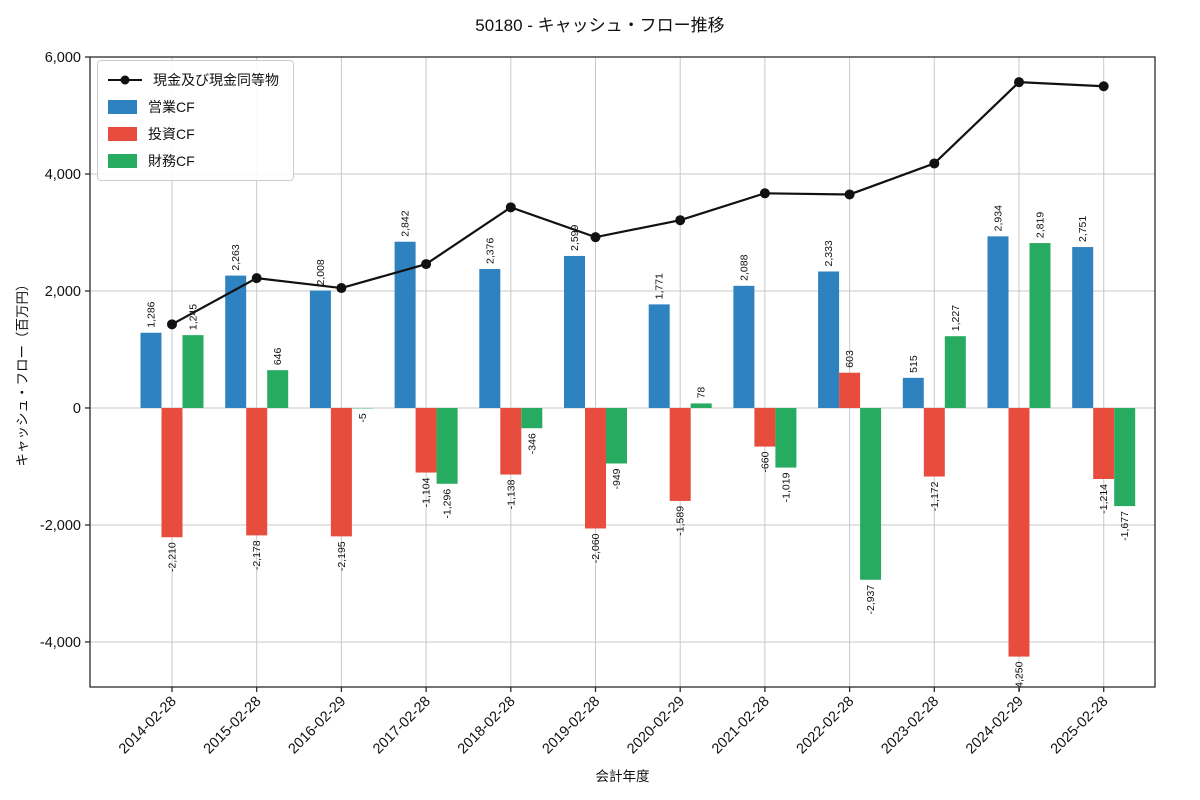 The height and width of the screenshot is (800, 1200). What do you see at coordinates (1104, 499) in the screenshot?
I see `bar-label-investing-cf-11: -1,214` at bounding box center [1104, 499].